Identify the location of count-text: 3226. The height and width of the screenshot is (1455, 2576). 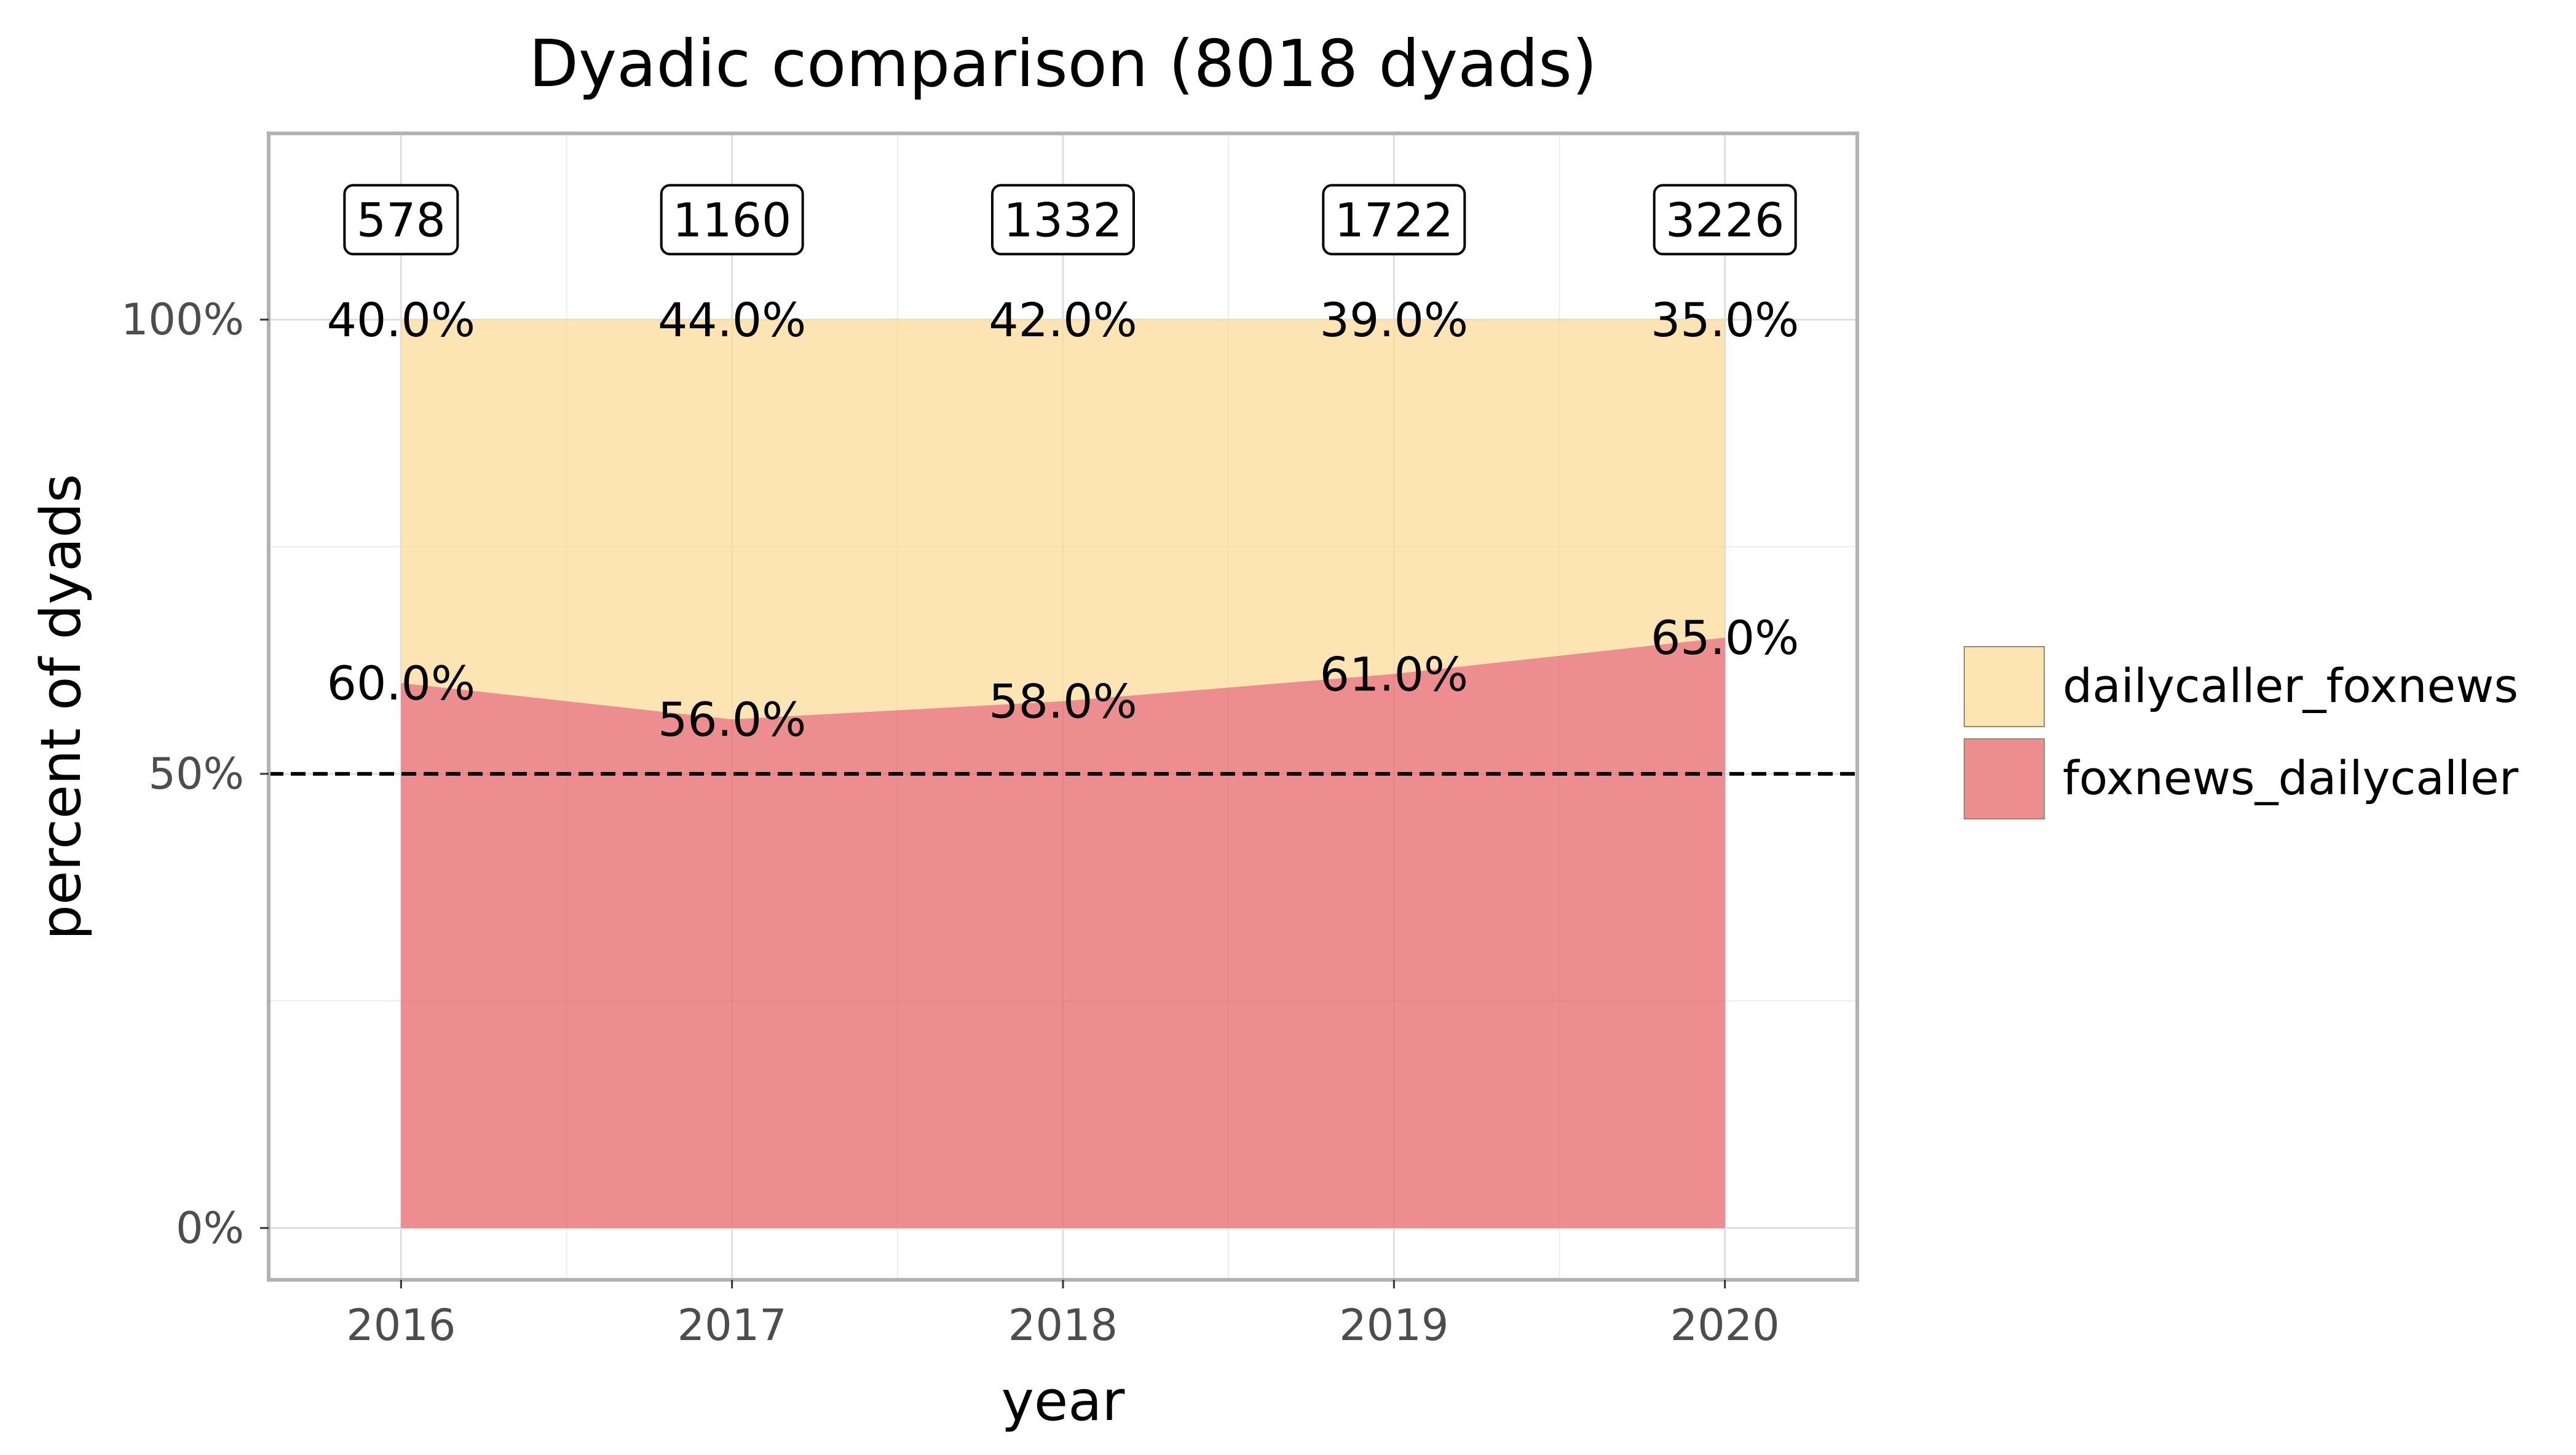
(1724, 219).